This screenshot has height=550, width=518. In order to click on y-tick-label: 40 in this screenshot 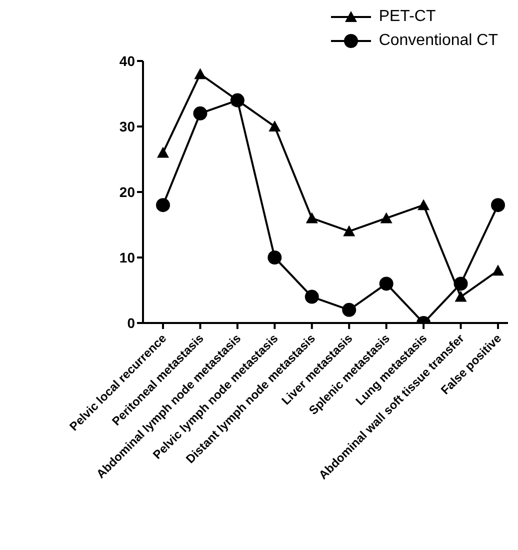, I will do `click(127, 60)`.